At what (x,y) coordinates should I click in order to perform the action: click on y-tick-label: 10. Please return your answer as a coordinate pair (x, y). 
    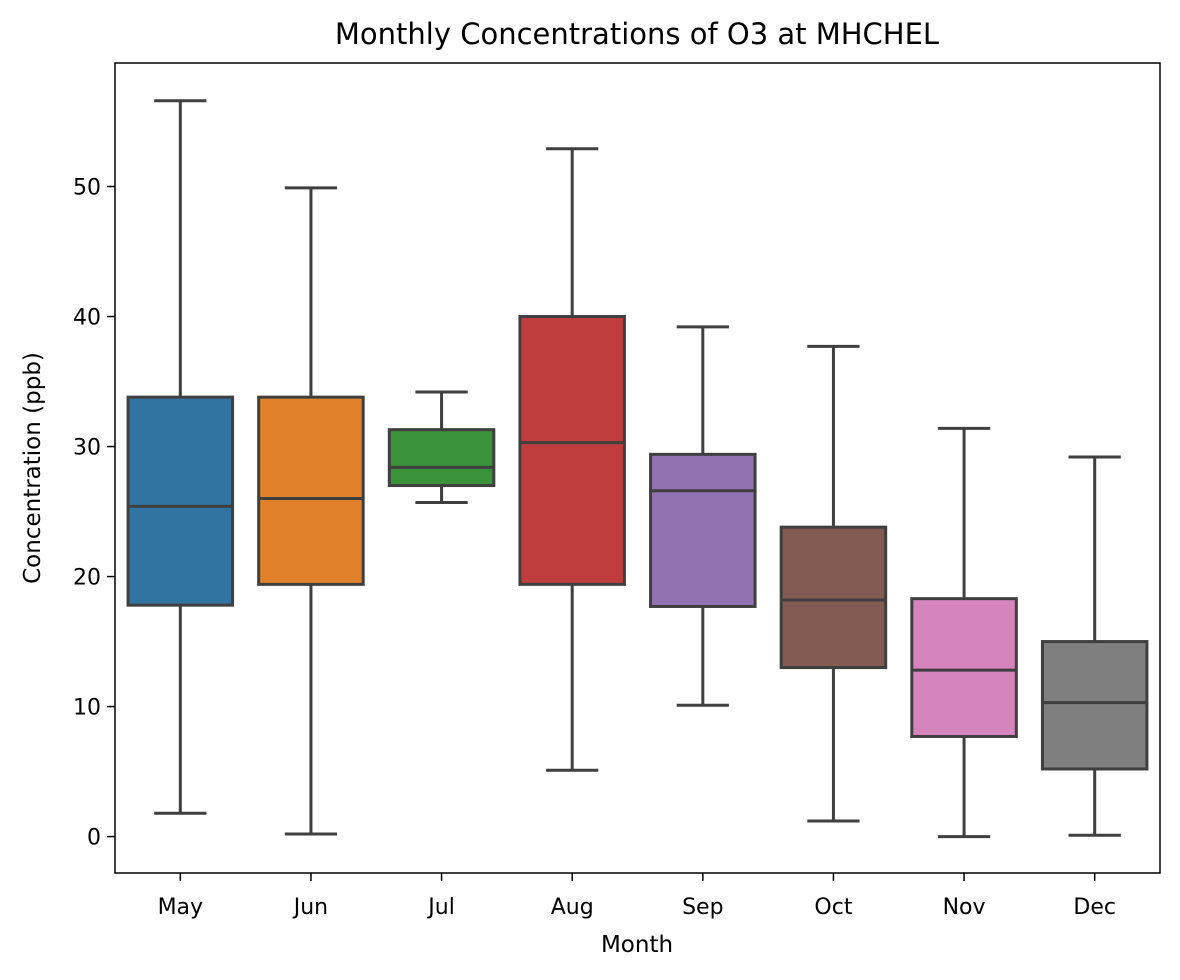
    Looking at the image, I should click on (87, 708).